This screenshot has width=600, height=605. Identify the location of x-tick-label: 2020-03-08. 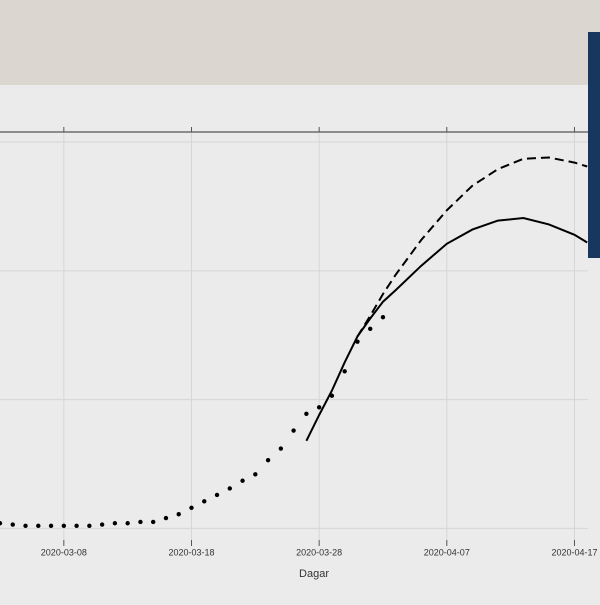
(64, 552).